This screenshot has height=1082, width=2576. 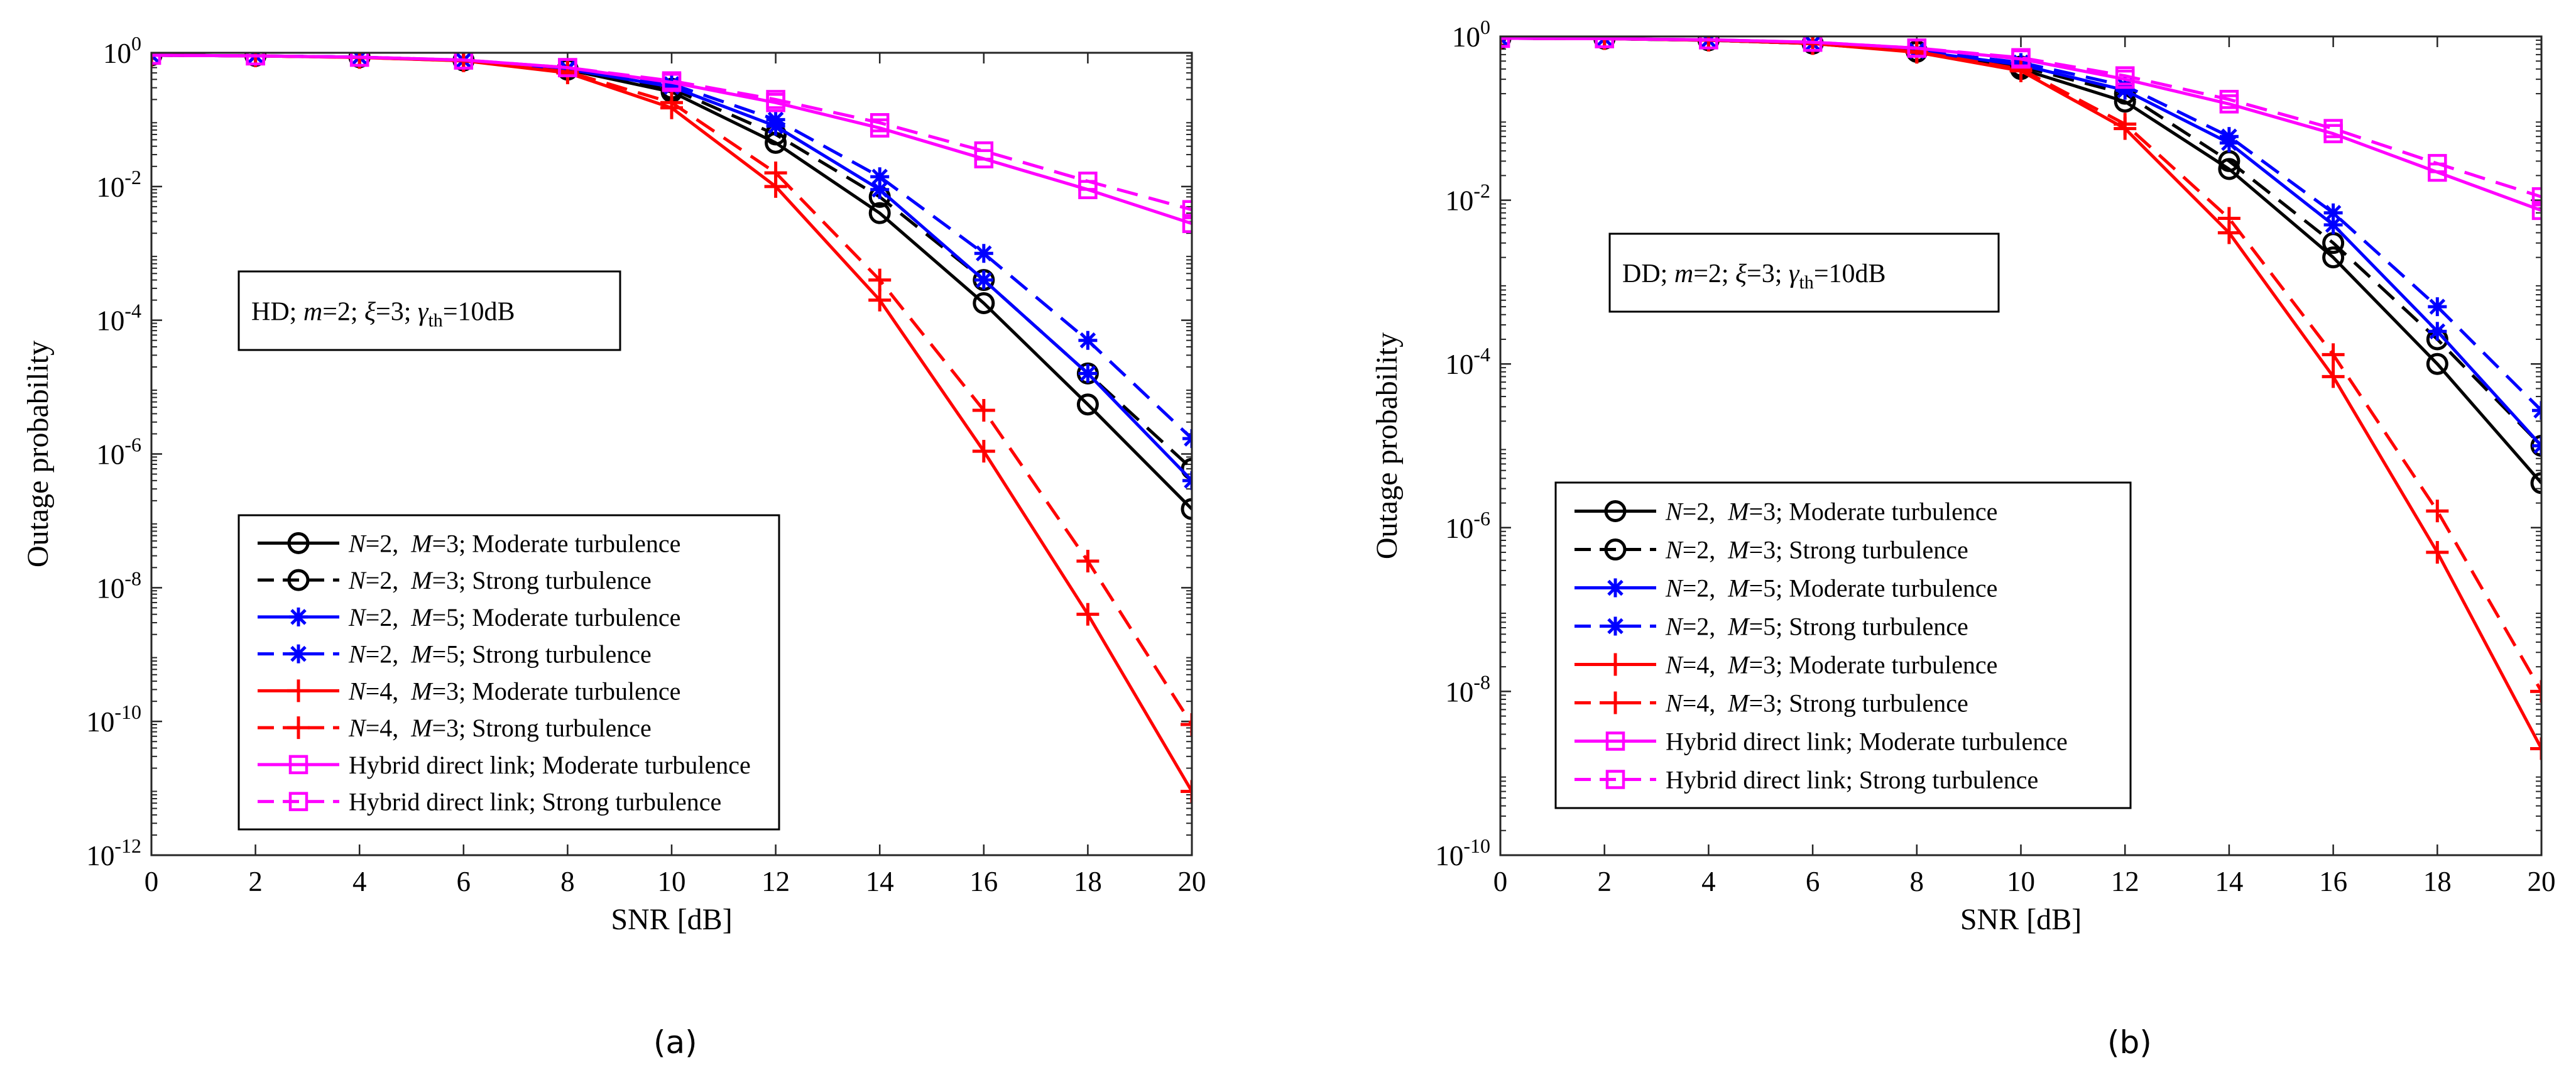 I want to click on x-tick-label: 10, so click(x=672, y=881).